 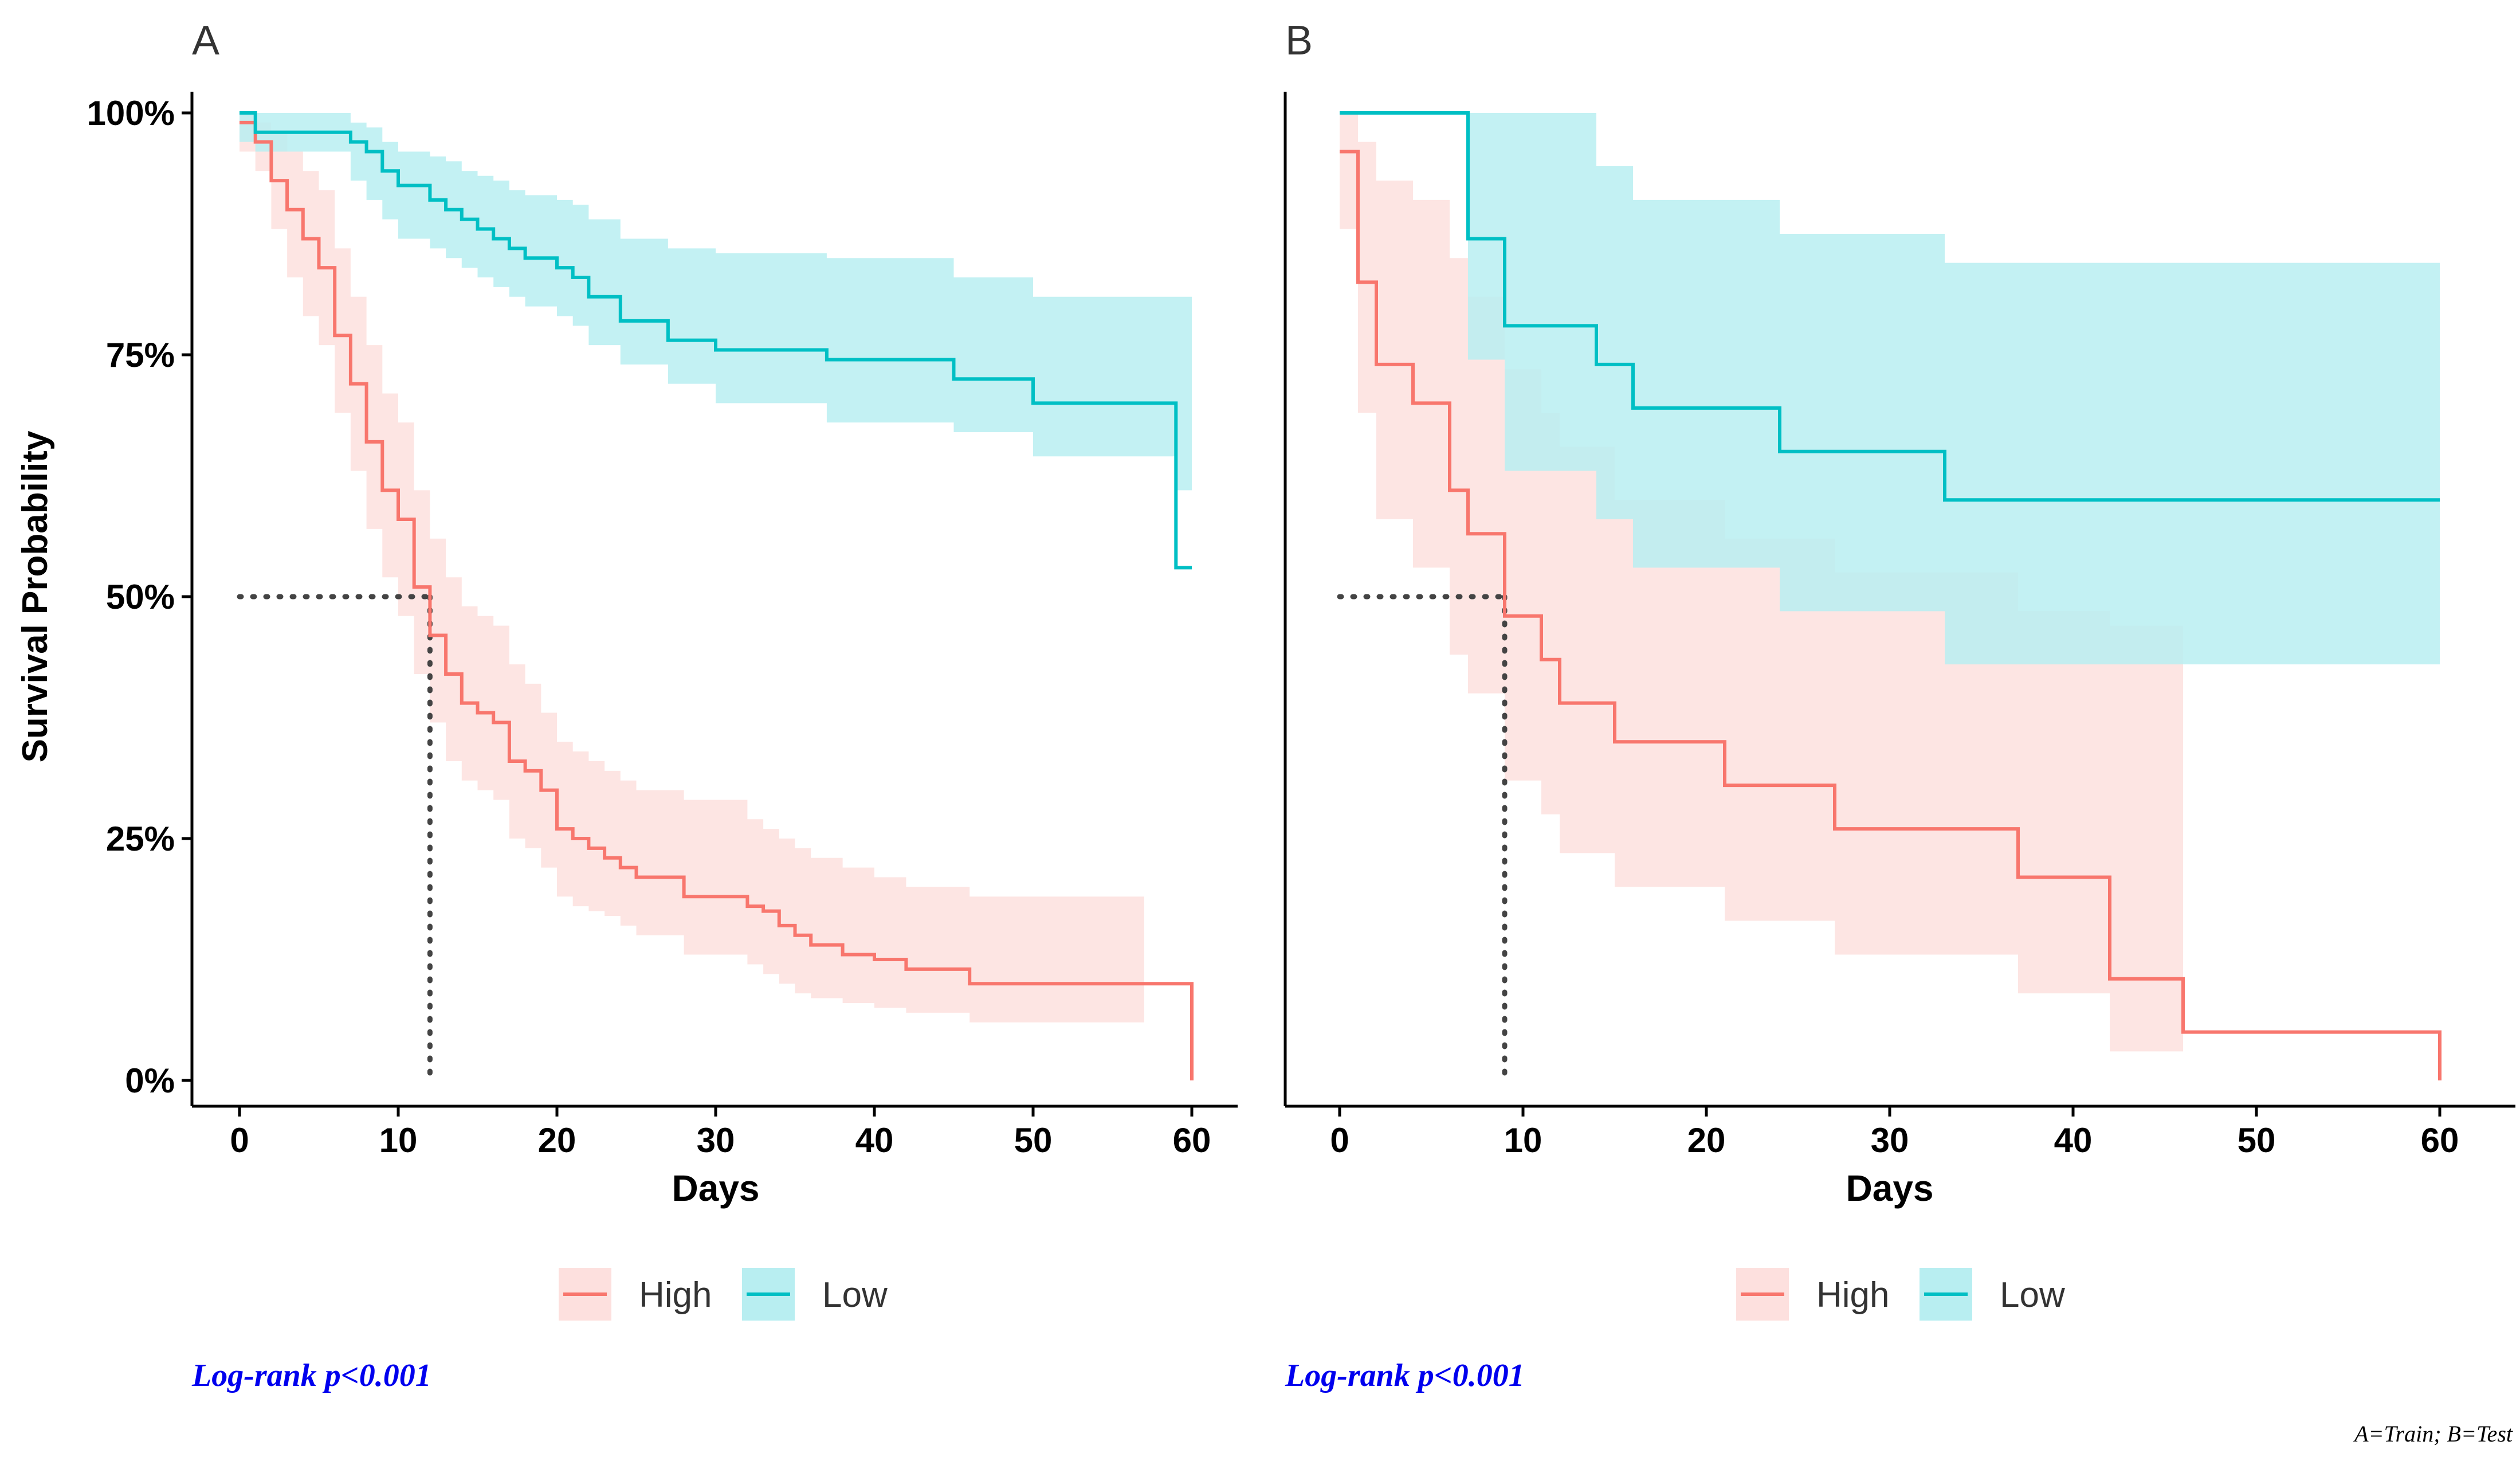 I want to click on y-axis-label: Survival Probability, so click(x=35, y=596).